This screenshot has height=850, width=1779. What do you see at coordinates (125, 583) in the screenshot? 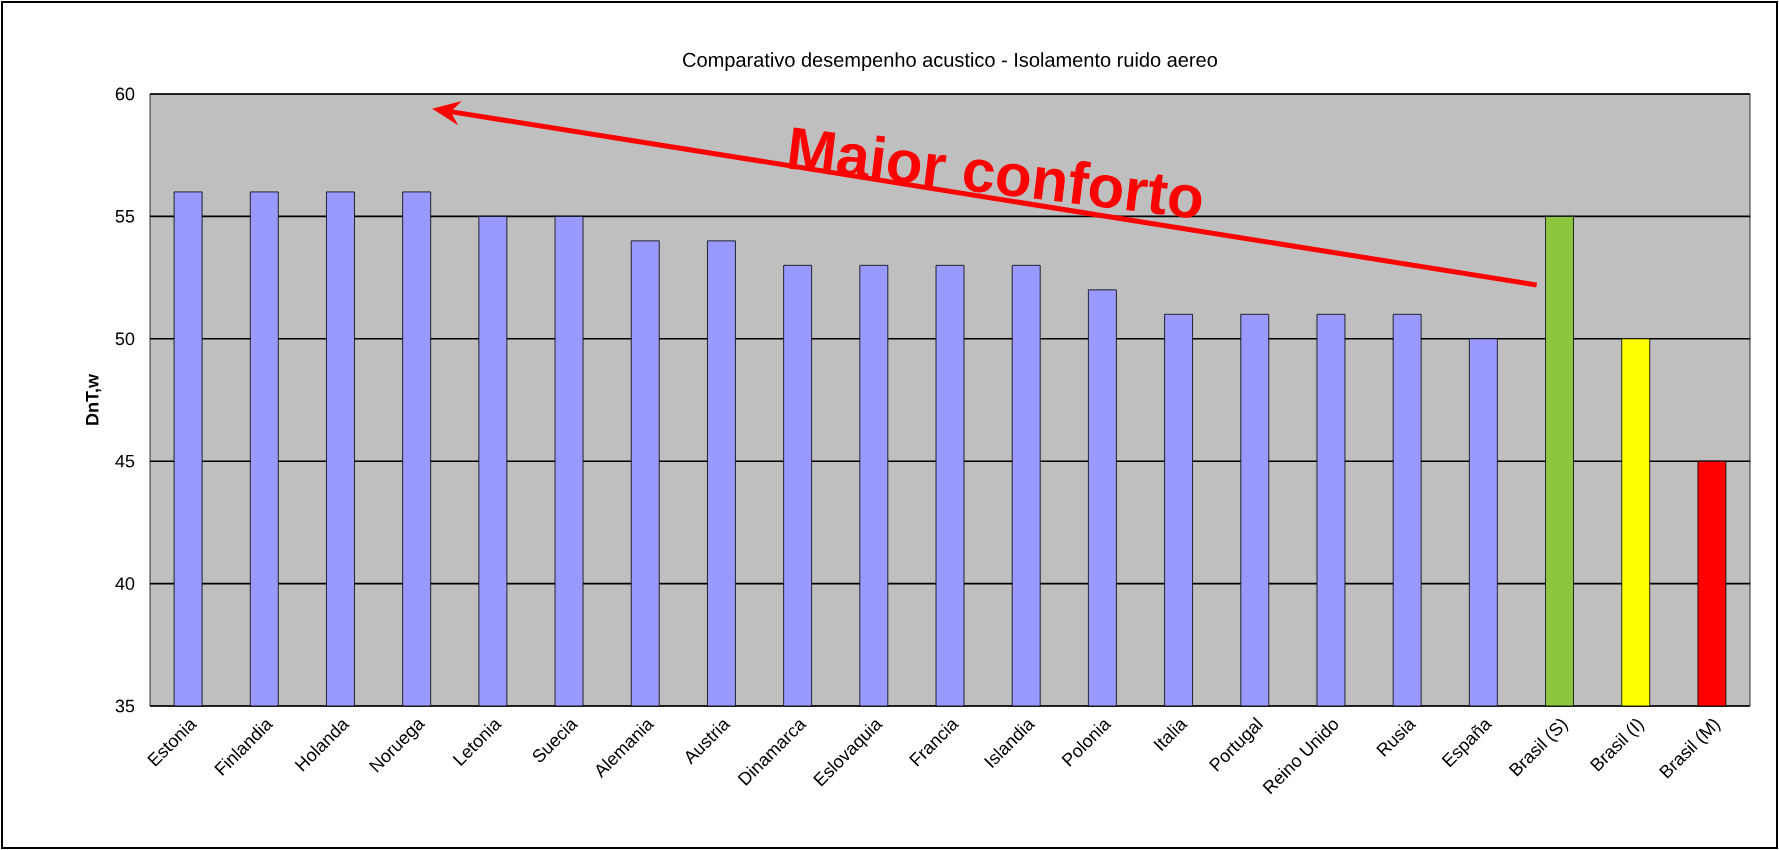
I see `y-tick-label: 40` at bounding box center [125, 583].